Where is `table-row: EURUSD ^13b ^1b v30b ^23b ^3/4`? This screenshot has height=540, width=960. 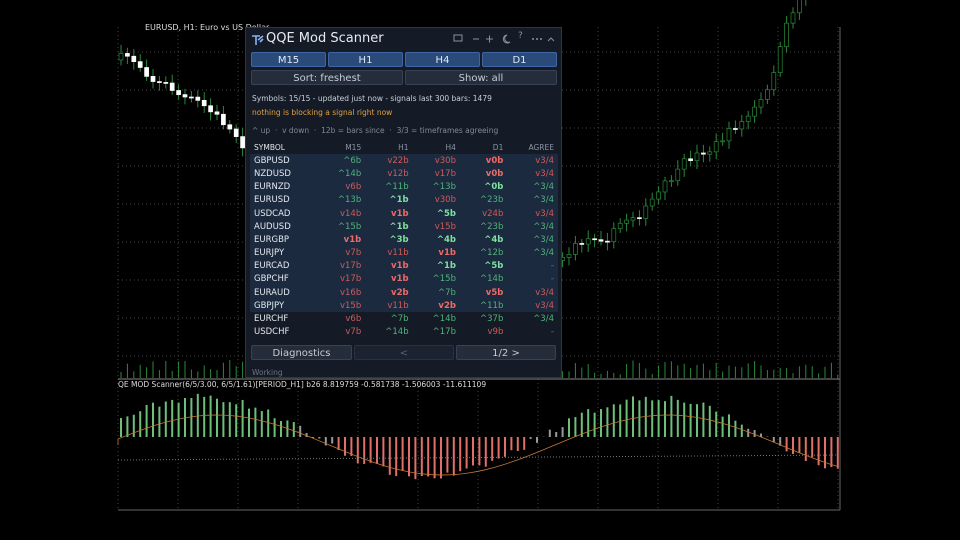
table-row: EURUSD ^13b ^1b v30b ^23b ^3/4 is located at coordinates (404, 200).